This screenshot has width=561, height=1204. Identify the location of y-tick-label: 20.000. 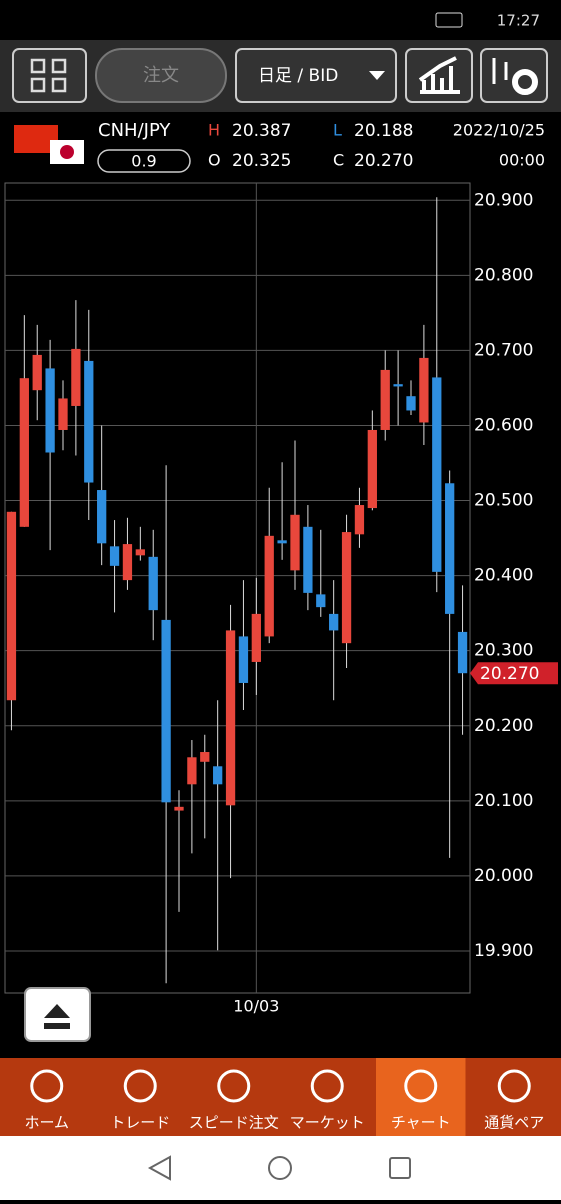
(503, 876).